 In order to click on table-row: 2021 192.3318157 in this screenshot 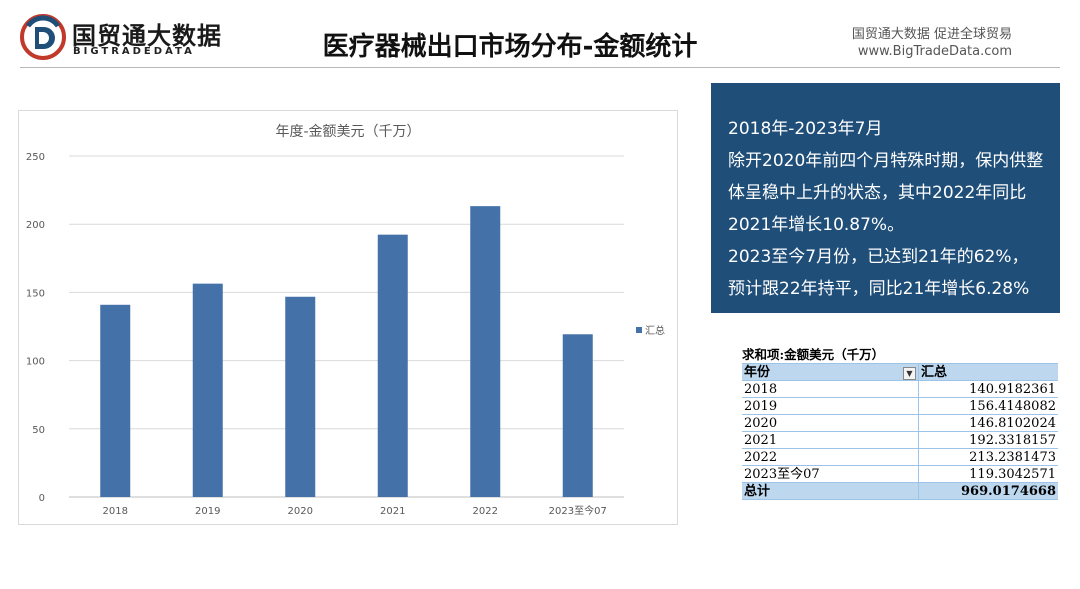, I will do `click(900, 440)`.